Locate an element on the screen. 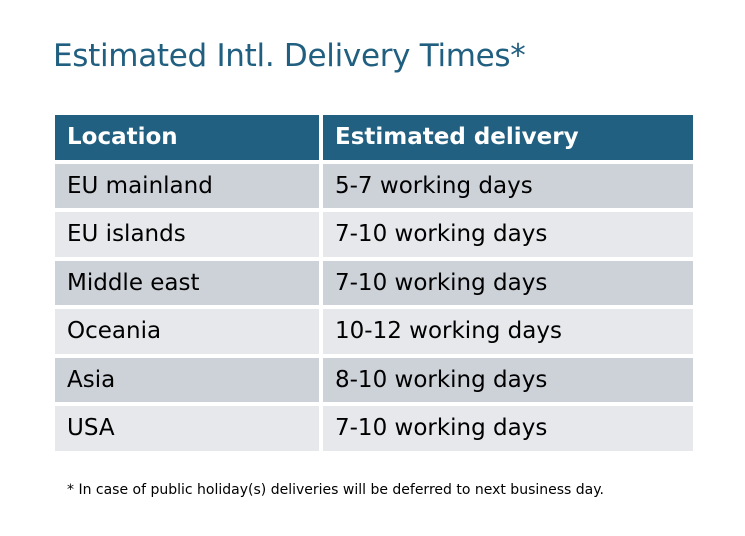 The image size is (745, 536). table-header-row: Location Estimated delivery is located at coordinates (374, 137).